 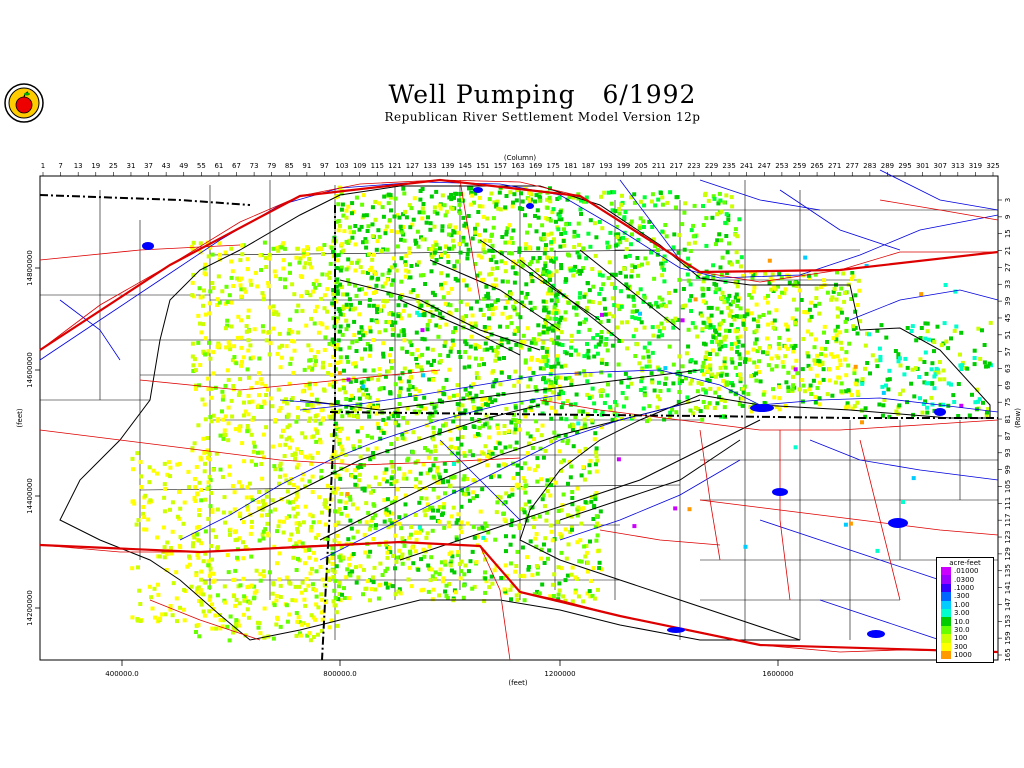 What do you see at coordinates (535, 166) in the screenshot?
I see `column-tick-label: 169` at bounding box center [535, 166].